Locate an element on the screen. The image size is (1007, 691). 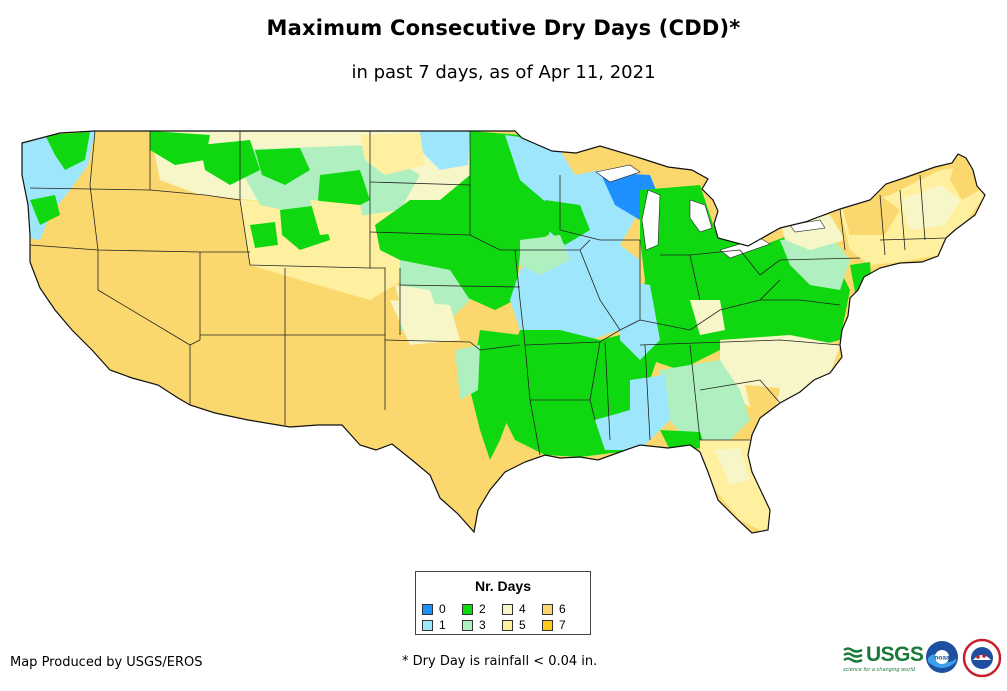
usgs-wordmark: USGS is located at coordinates (895, 654).